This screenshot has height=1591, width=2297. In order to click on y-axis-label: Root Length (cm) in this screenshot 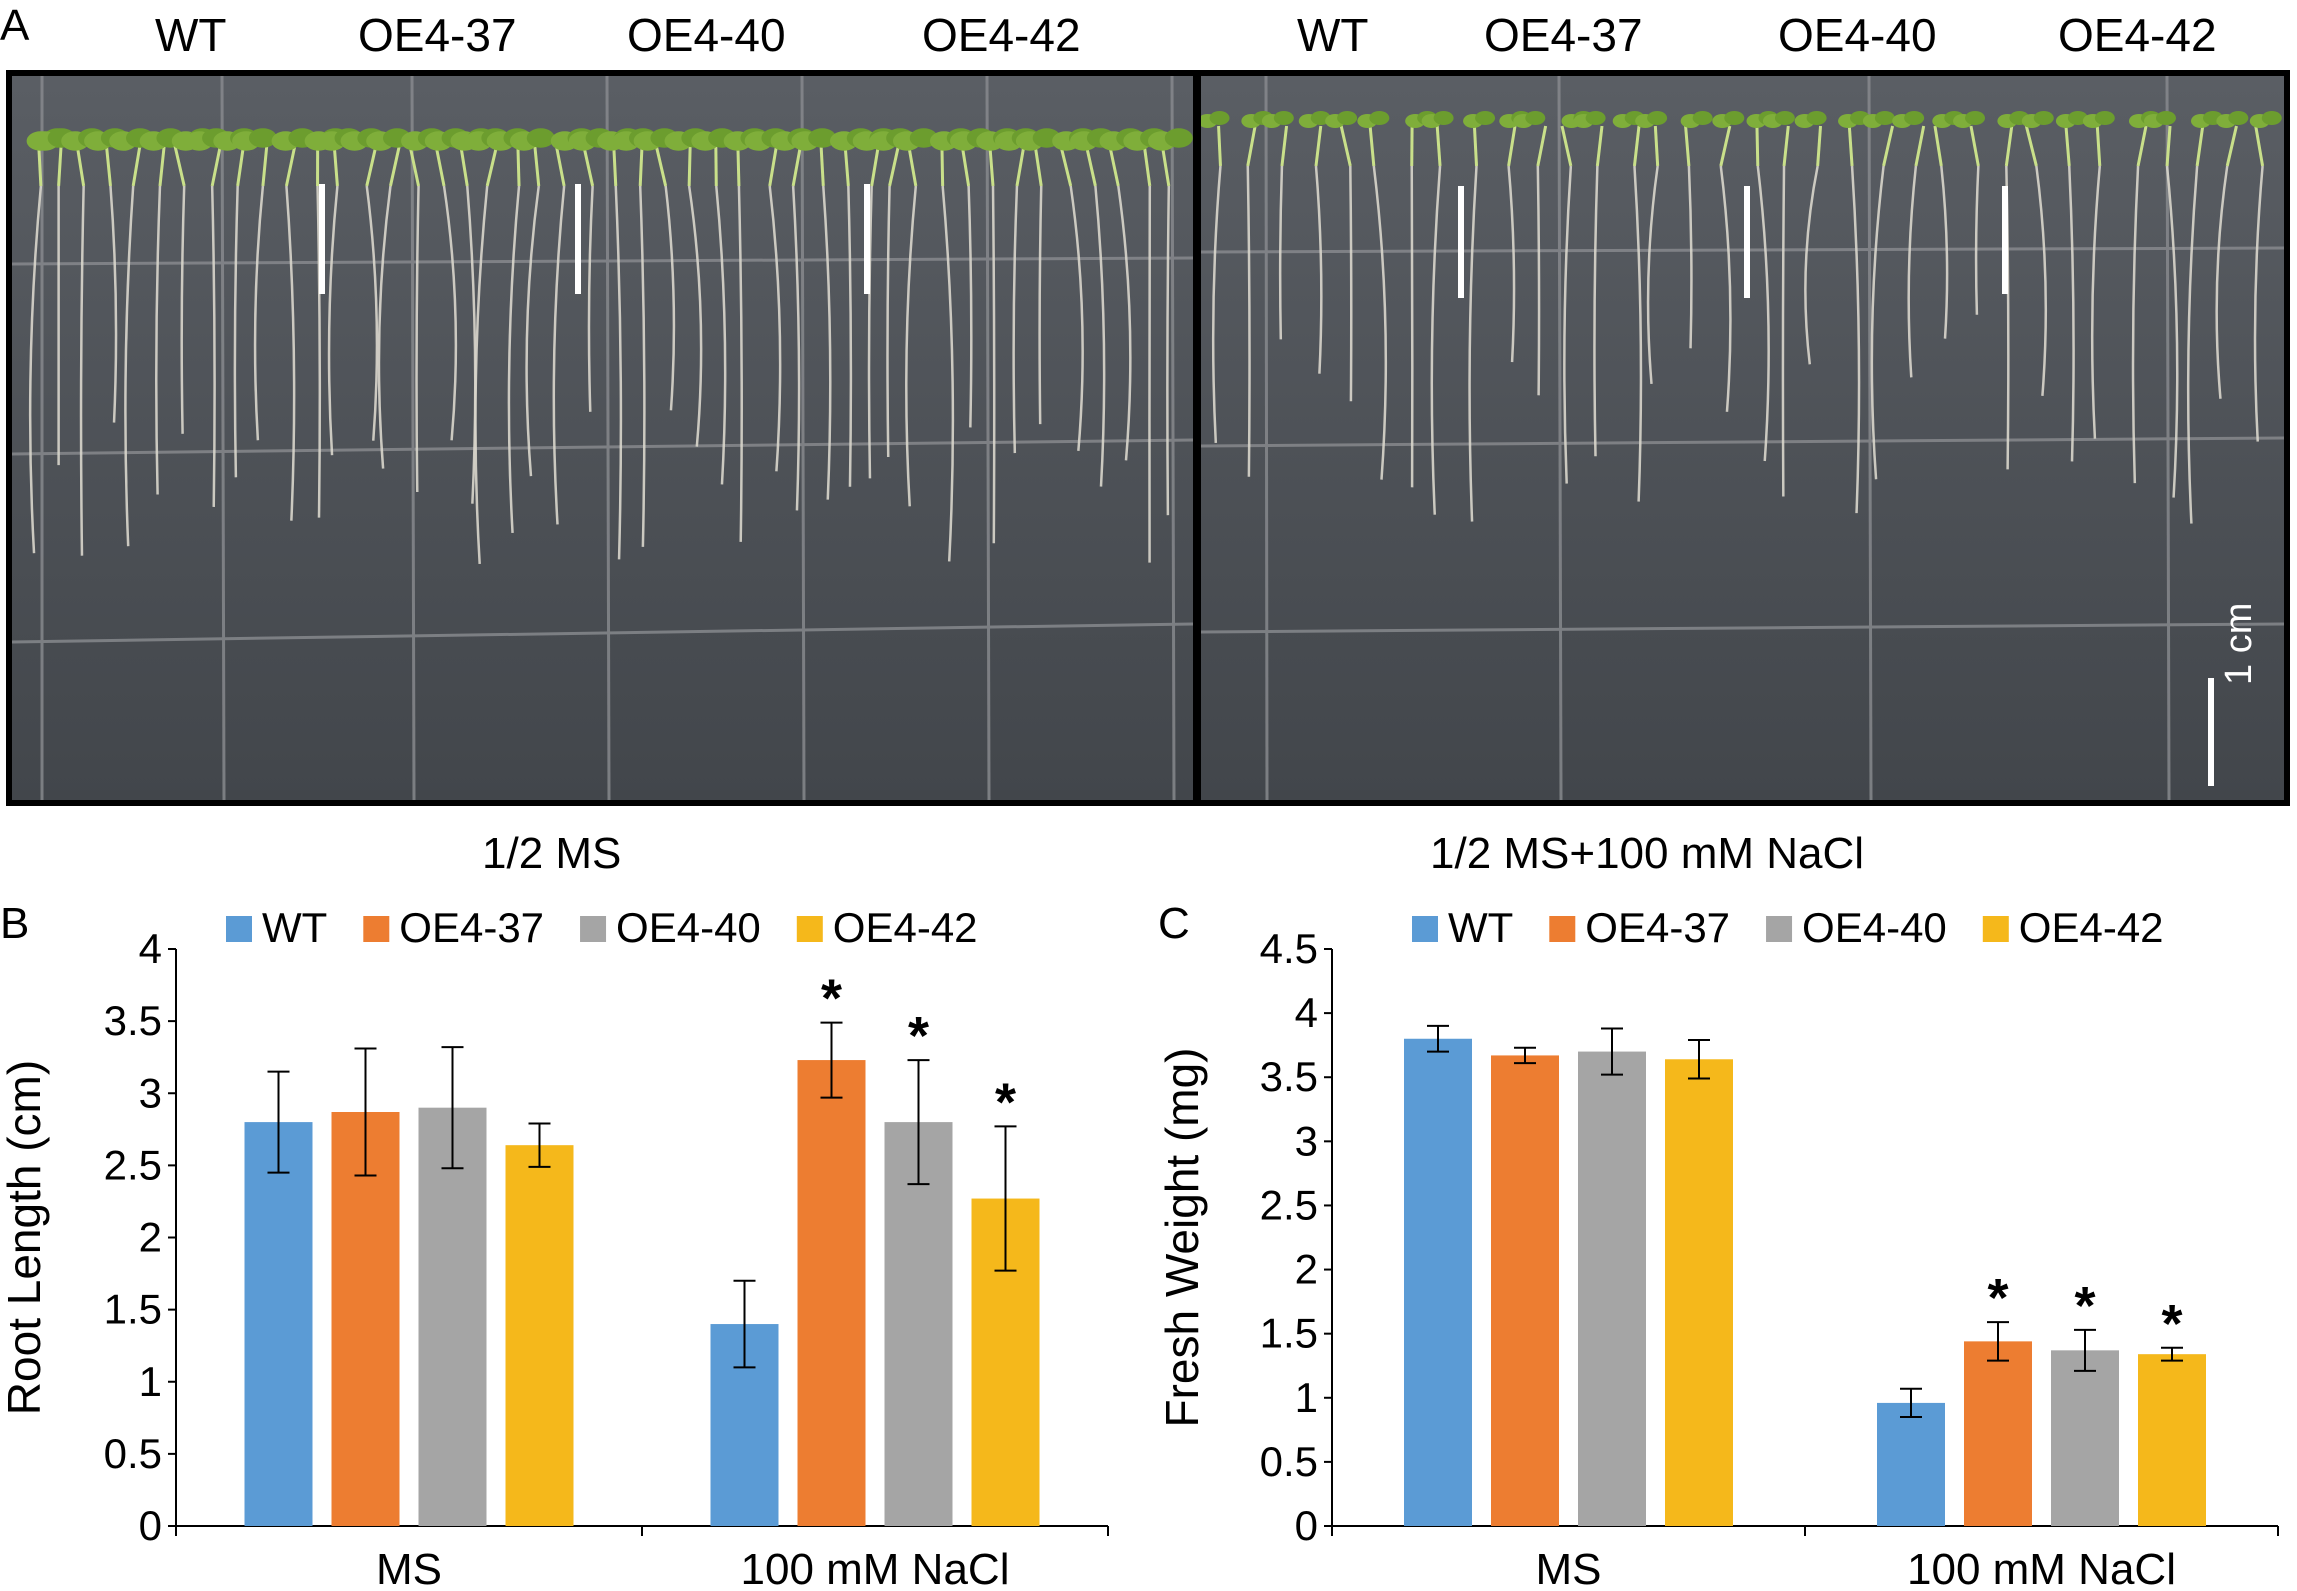, I will do `click(25, 1237)`.